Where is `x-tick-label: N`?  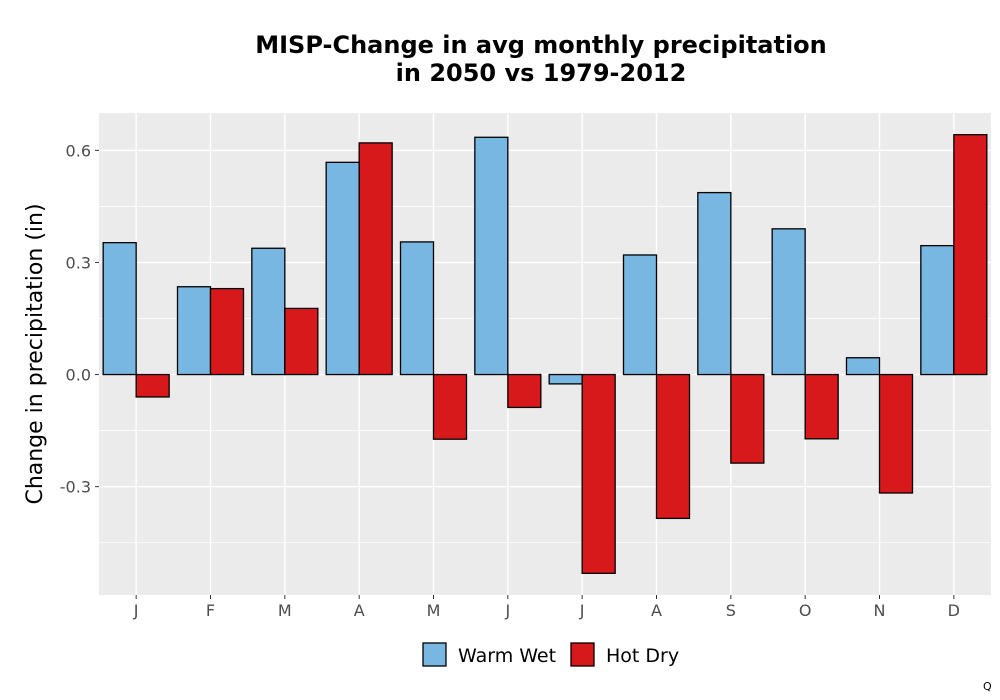 x-tick-label: N is located at coordinates (880, 610).